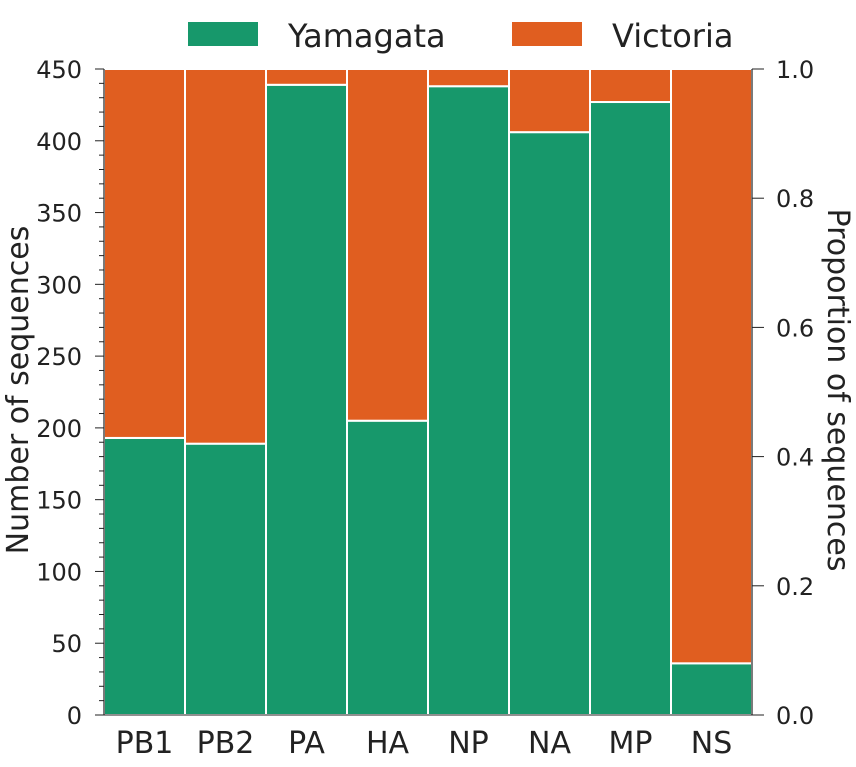 The height and width of the screenshot is (767, 856). What do you see at coordinates (59, 285) in the screenshot?
I see `left-tick-label: 300` at bounding box center [59, 285].